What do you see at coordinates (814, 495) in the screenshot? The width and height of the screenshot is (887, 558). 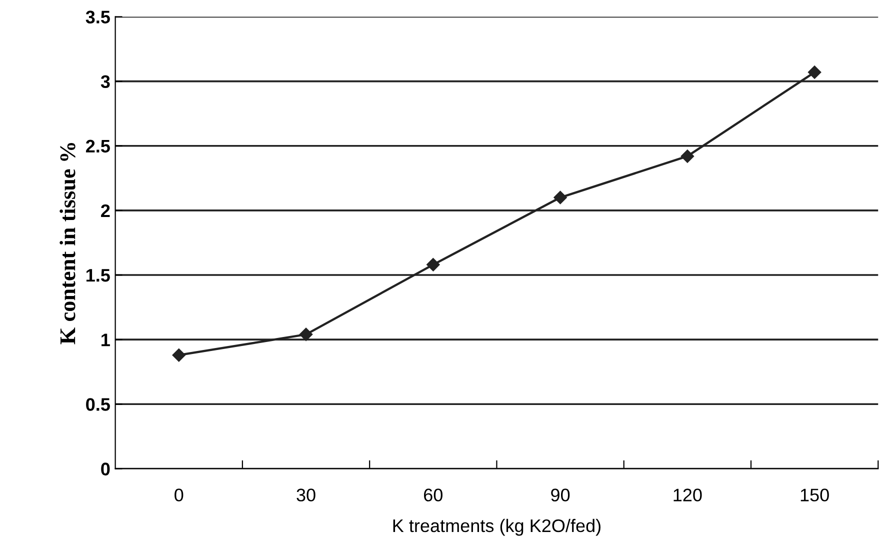 I see `x-tick-label: 150` at bounding box center [814, 495].